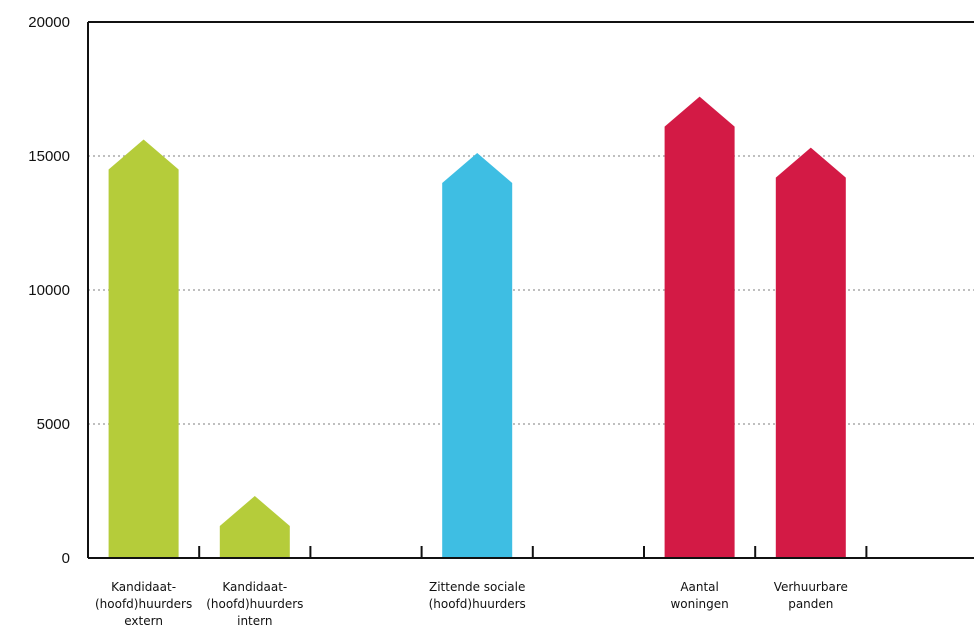  I want to click on category-label: Zittende sociale (hoofd)huurders, so click(477, 595).